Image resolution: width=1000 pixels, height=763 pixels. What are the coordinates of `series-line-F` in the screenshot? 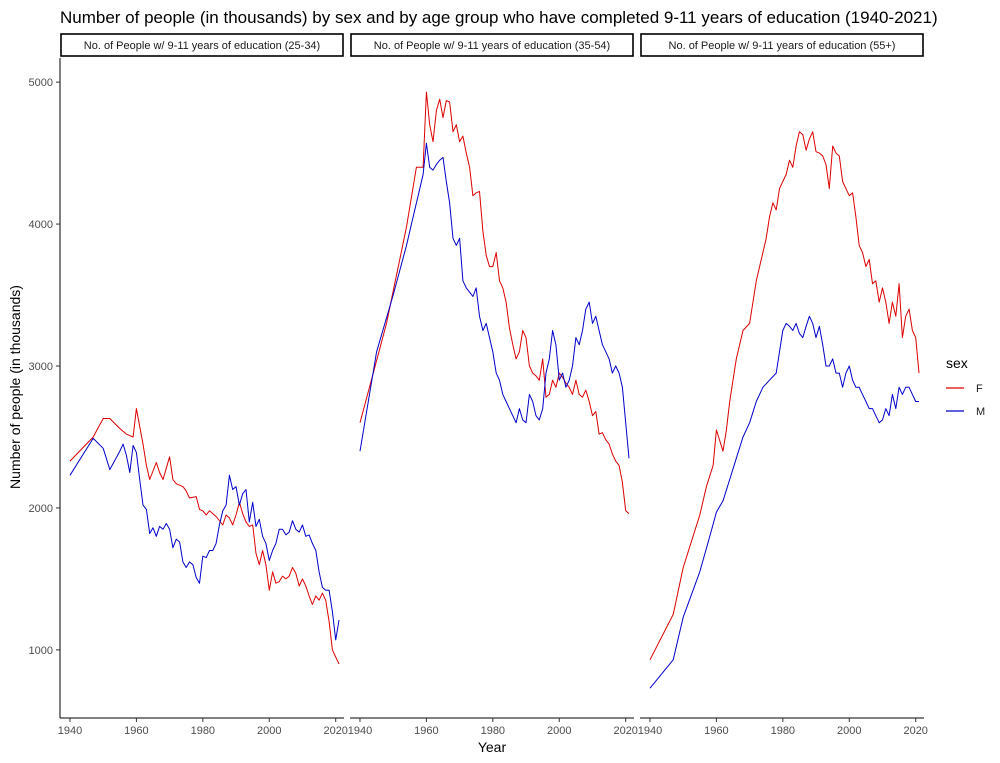 It's located at (204, 536).